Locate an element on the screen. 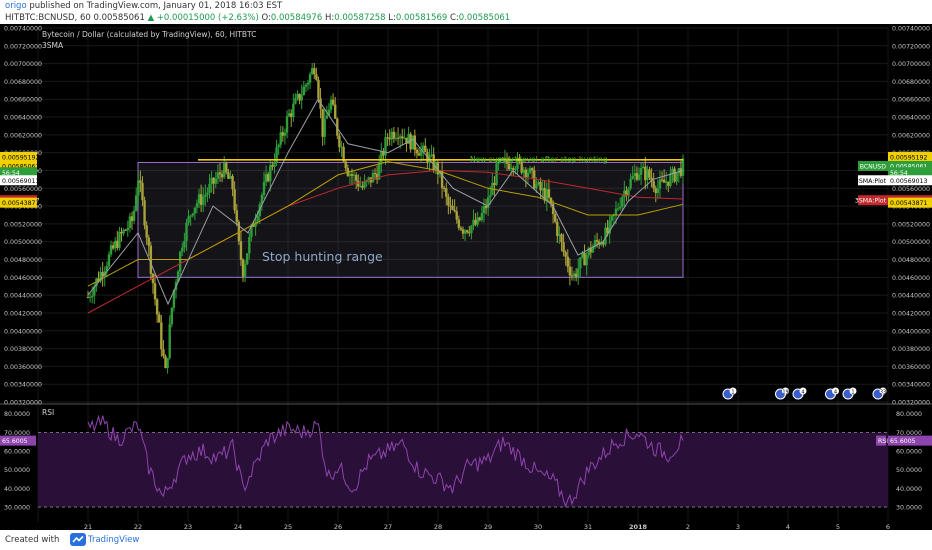  price-tag-left: 56:54 is located at coordinates (11, 173).